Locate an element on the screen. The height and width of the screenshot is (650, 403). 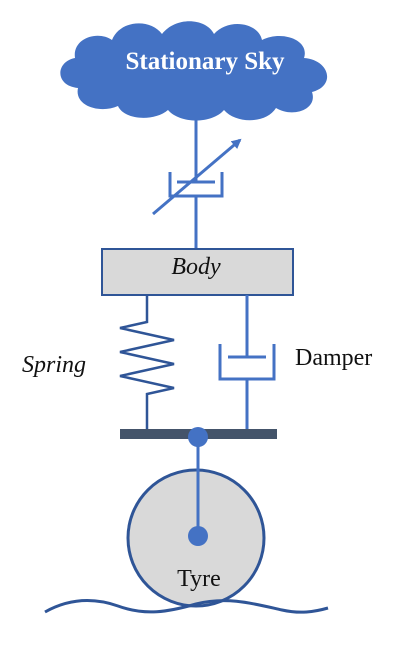
damper is located at coordinates (247, 362).